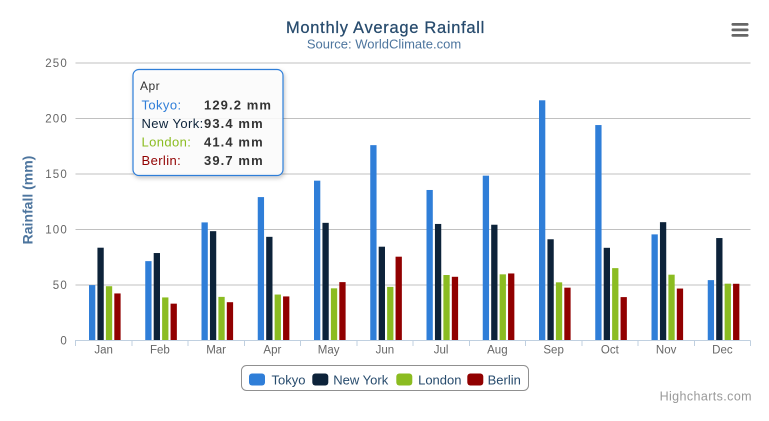  I want to click on svg-text: New York:, so click(173, 123).